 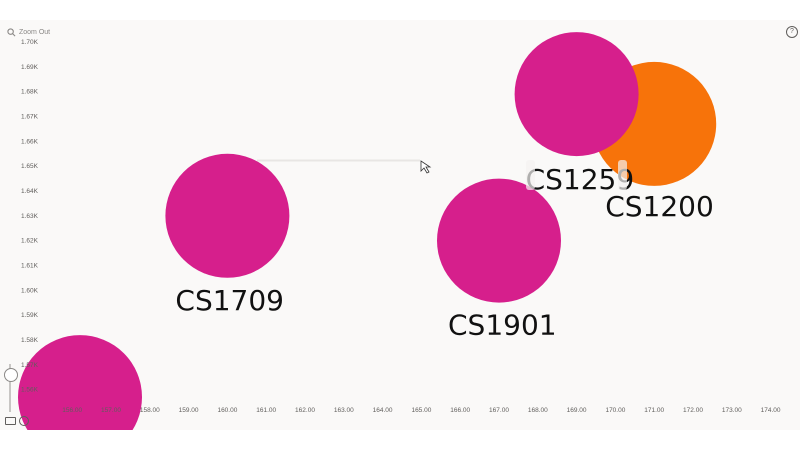 I want to click on bubble-cs1259, so click(x=576, y=94).